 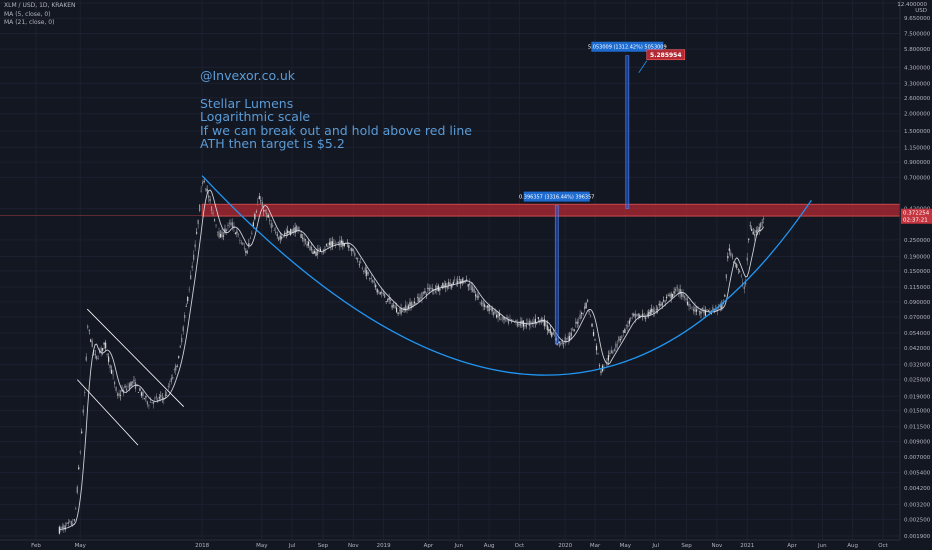 I want to click on last-price-label: 0.372254, so click(x=916, y=214).